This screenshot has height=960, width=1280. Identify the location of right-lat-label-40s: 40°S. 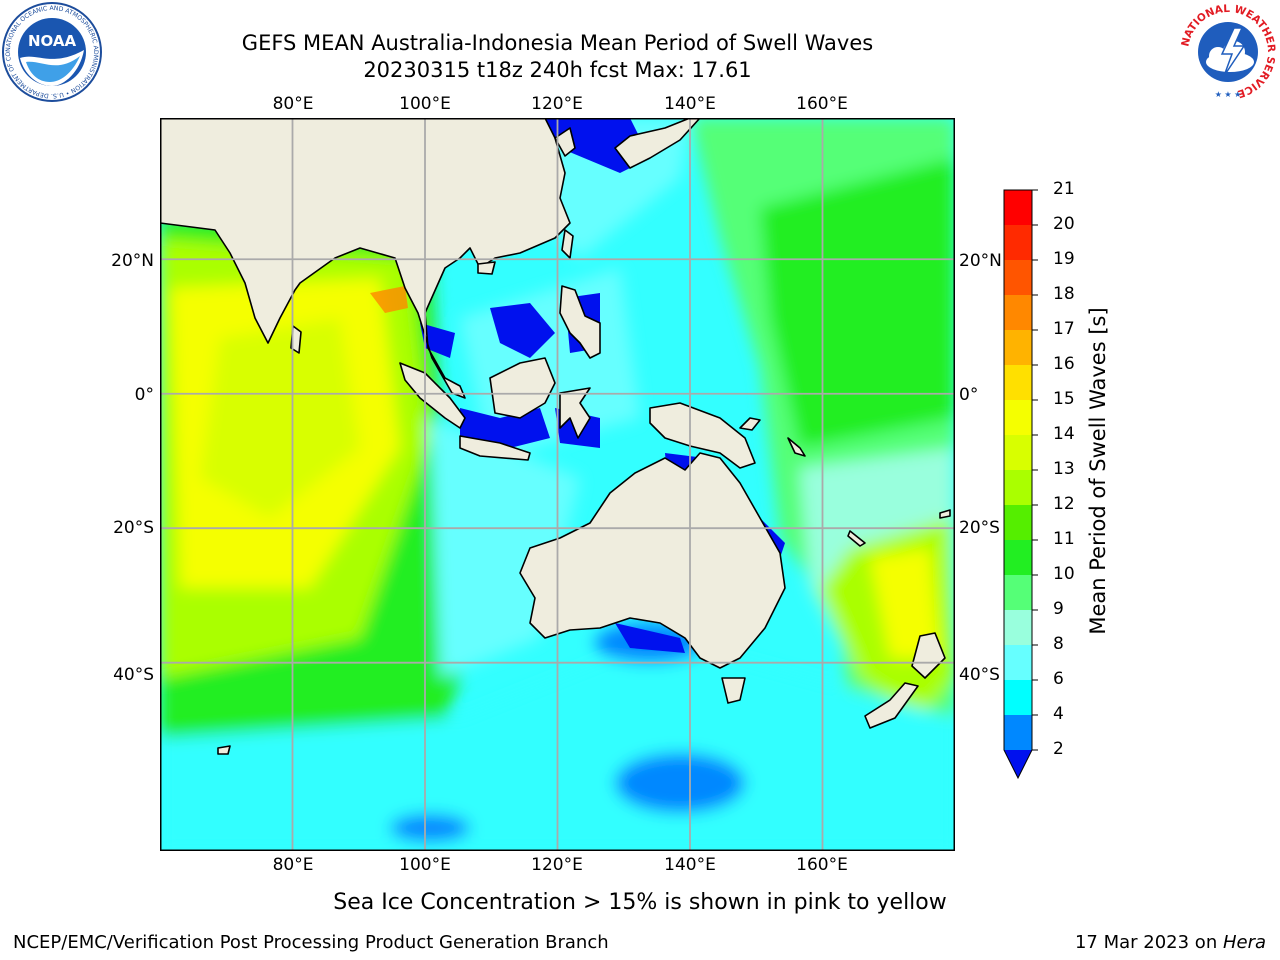
(979, 675).